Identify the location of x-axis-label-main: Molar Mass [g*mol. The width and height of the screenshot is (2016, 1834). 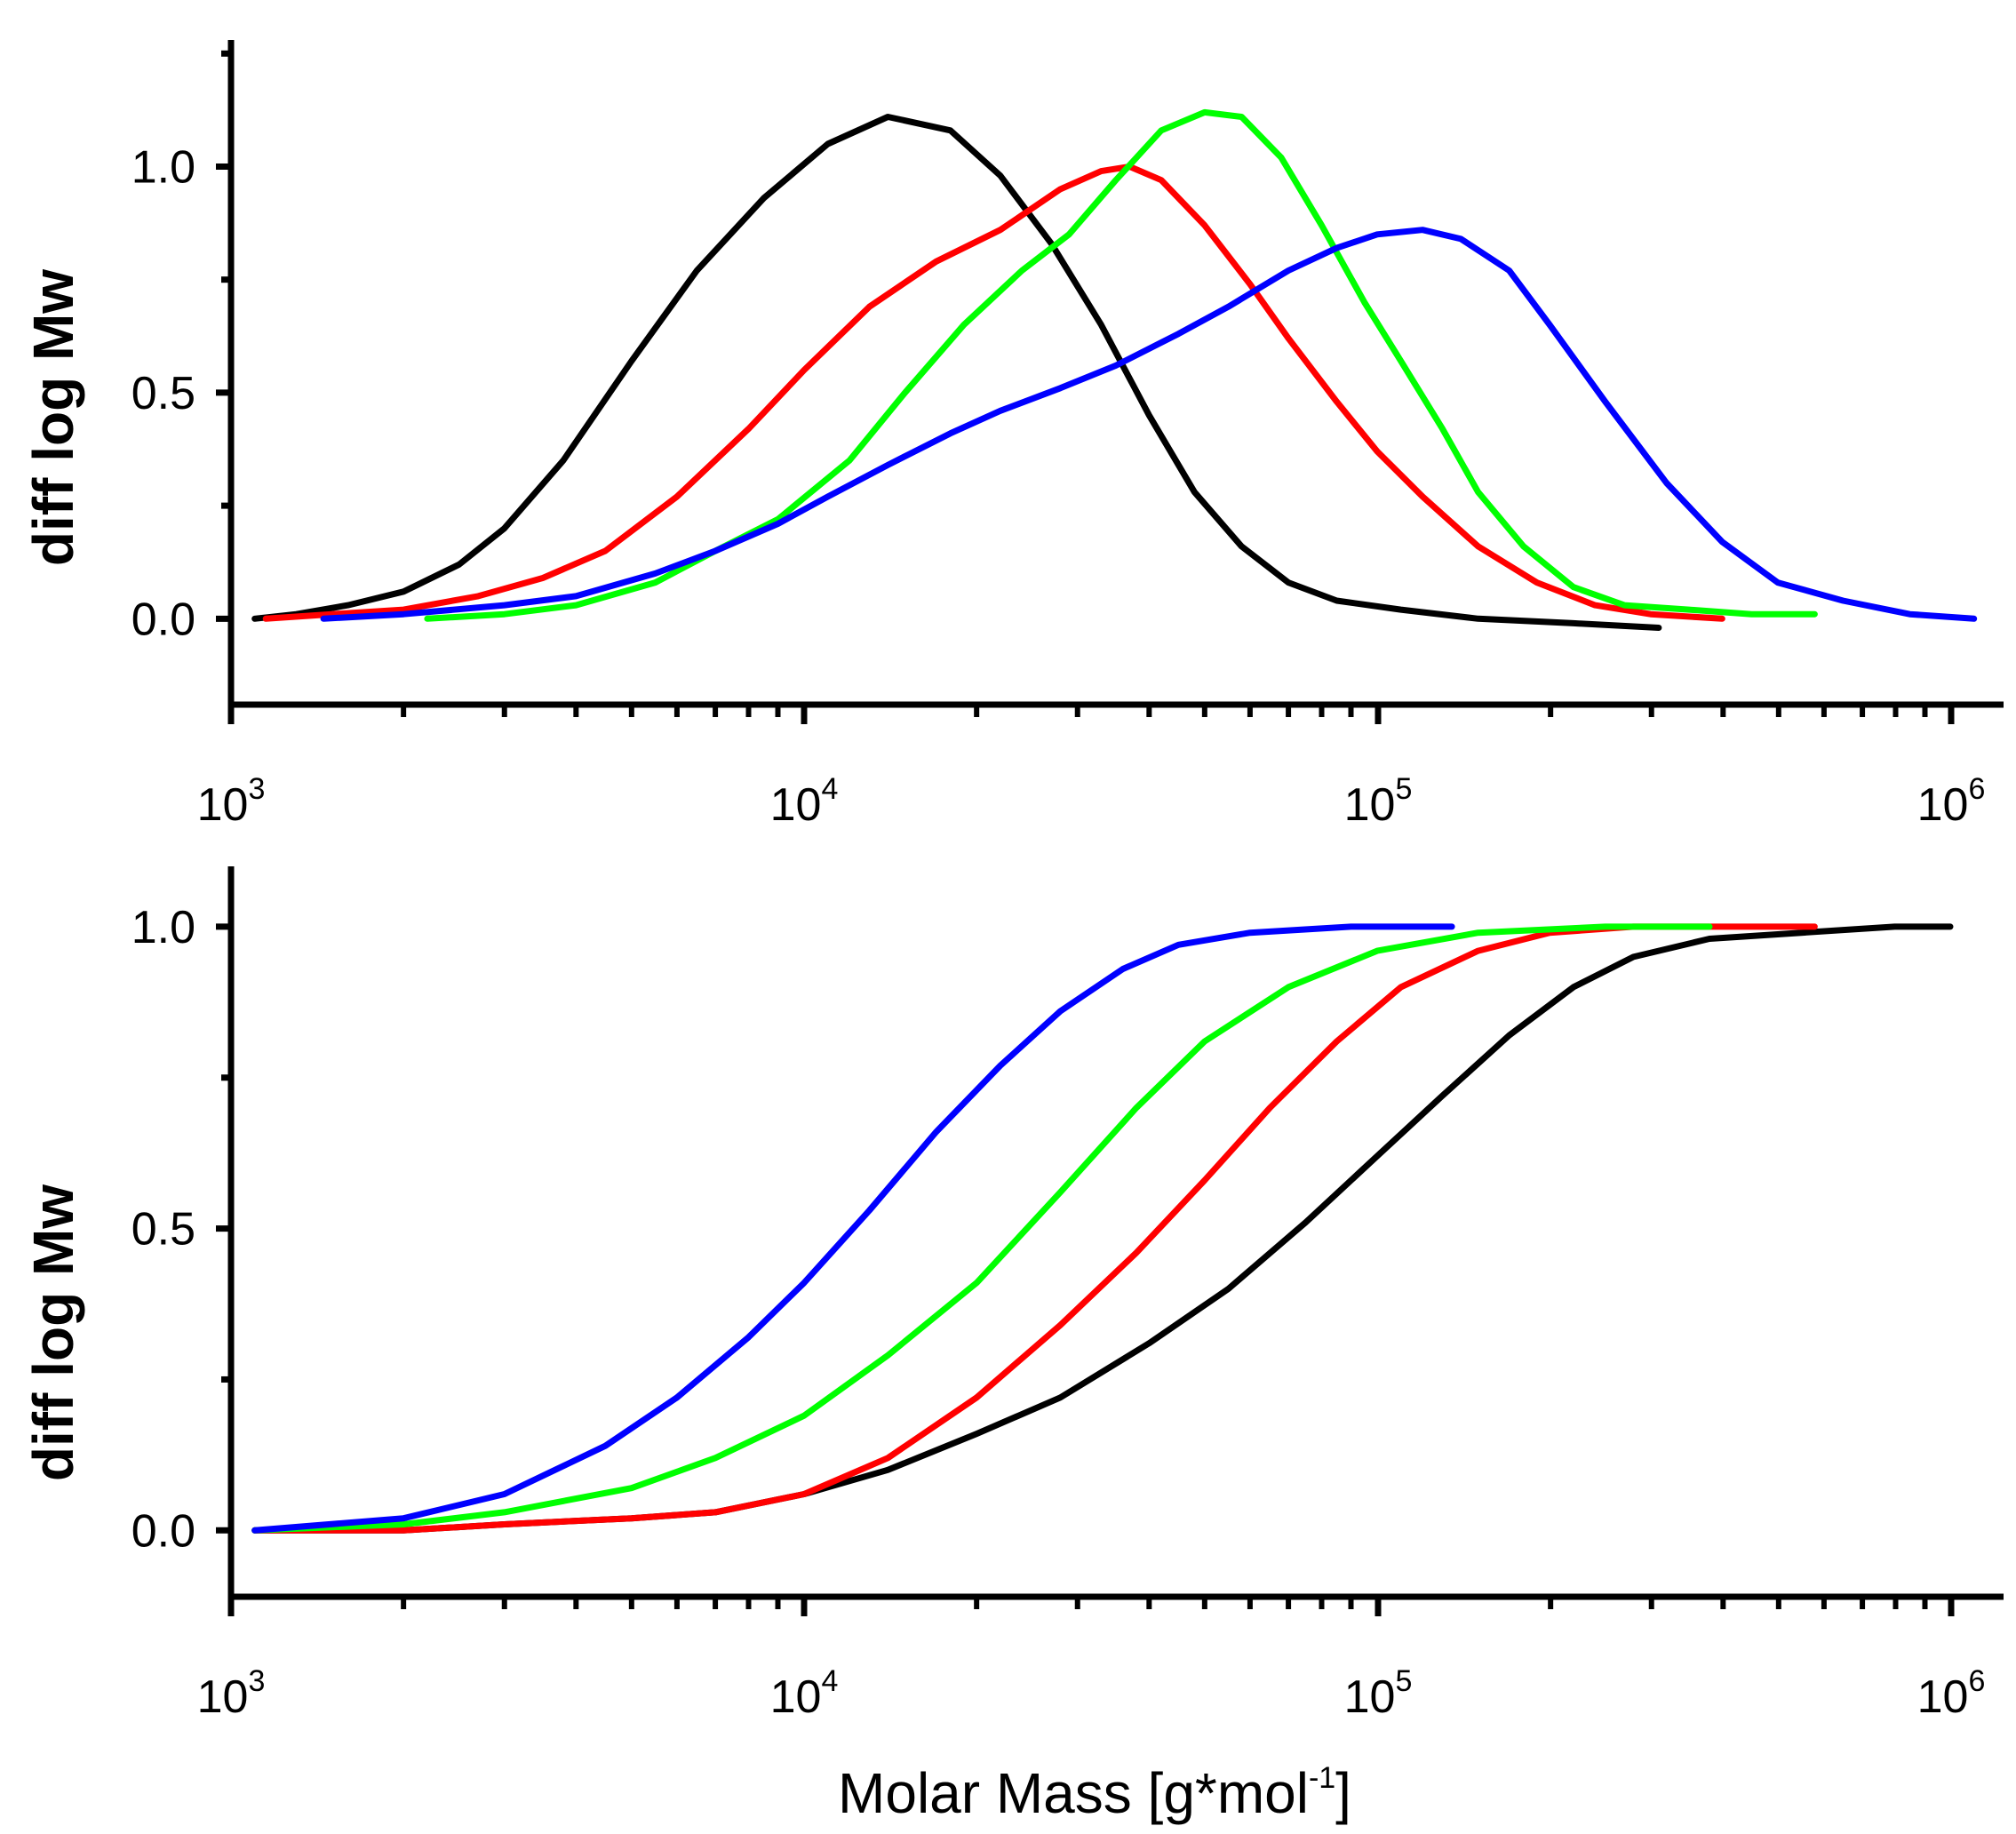
(1074, 1793).